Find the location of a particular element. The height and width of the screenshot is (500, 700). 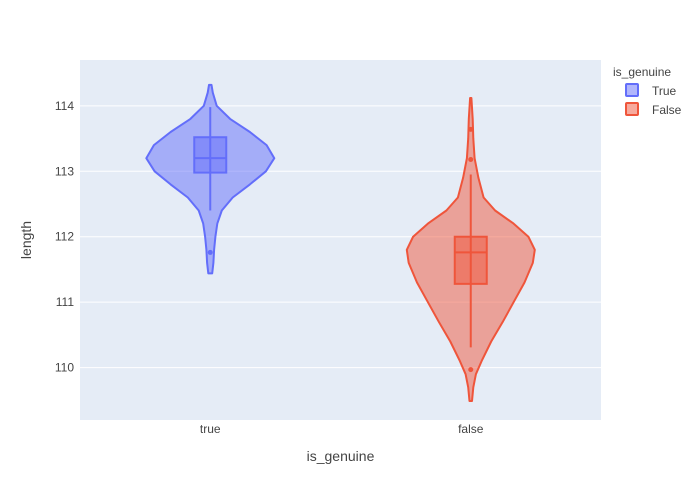

legend-item-true: True is located at coordinates (651, 90).